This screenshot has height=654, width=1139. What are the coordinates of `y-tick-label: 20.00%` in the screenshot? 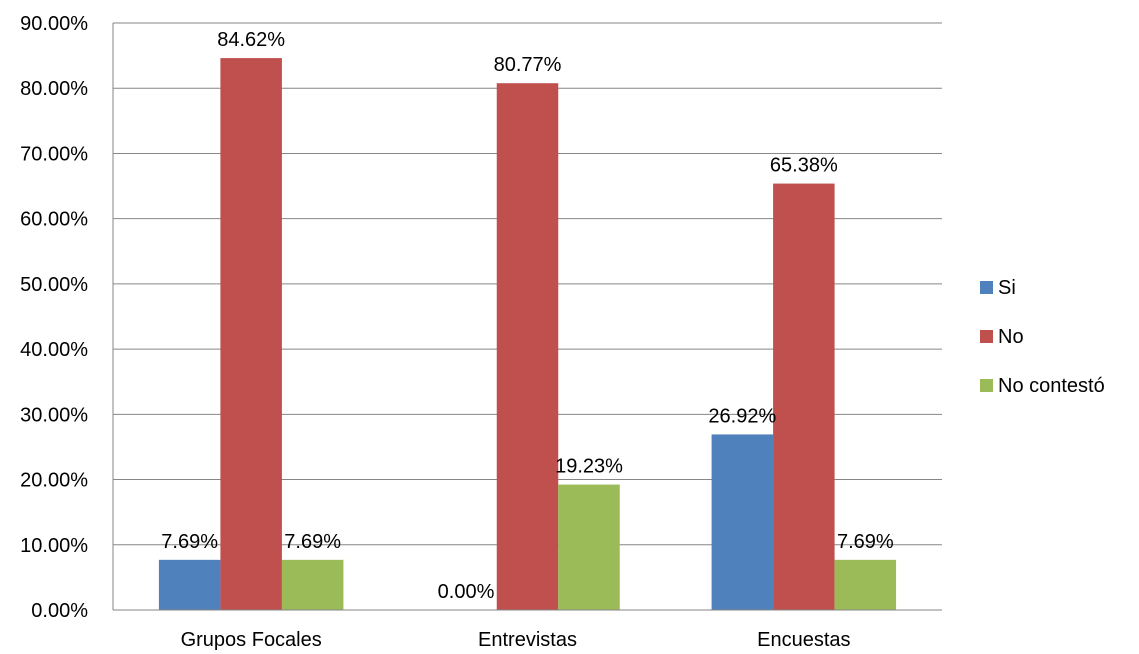 It's located at (54, 481).